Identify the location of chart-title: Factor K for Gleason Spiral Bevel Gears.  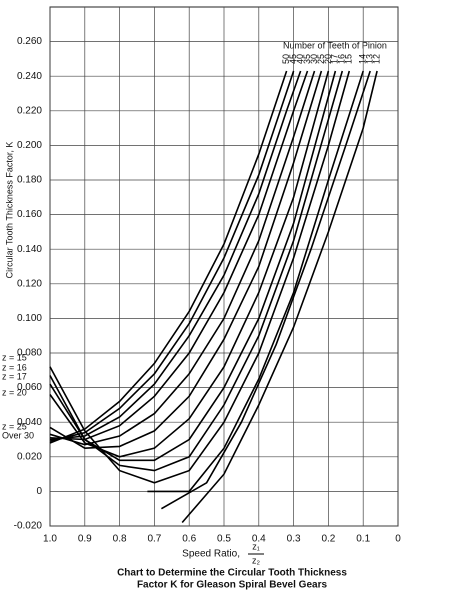
(232, 585).